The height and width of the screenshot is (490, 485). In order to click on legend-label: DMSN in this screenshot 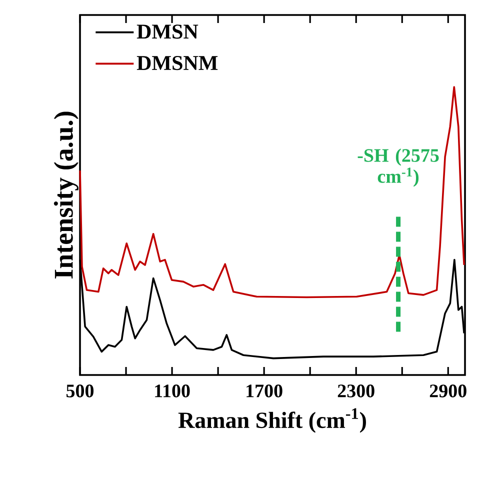, I will do `click(167, 31)`.